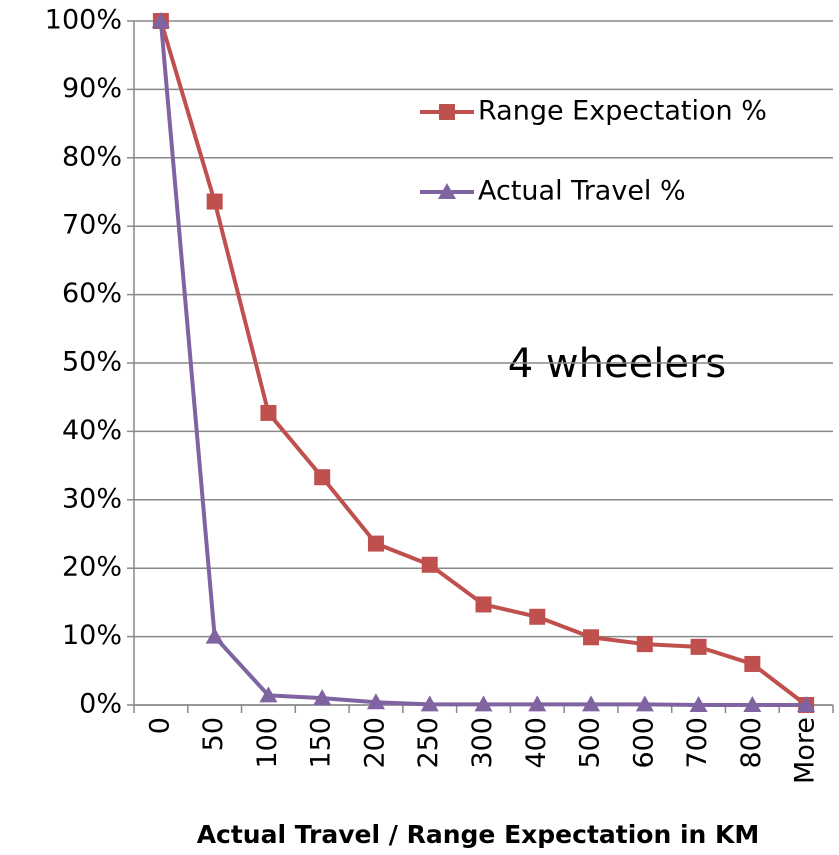 The height and width of the screenshot is (855, 839). I want to click on legend-label: Range Expectation %, so click(622, 111).